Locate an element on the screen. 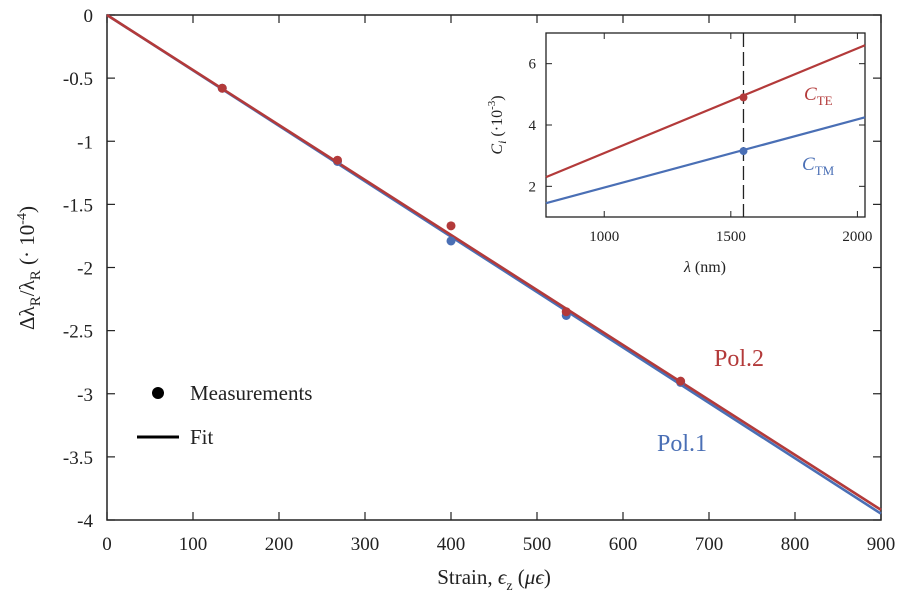  inset-x-ticks: 1000 1500 2000 is located at coordinates (730, 139).